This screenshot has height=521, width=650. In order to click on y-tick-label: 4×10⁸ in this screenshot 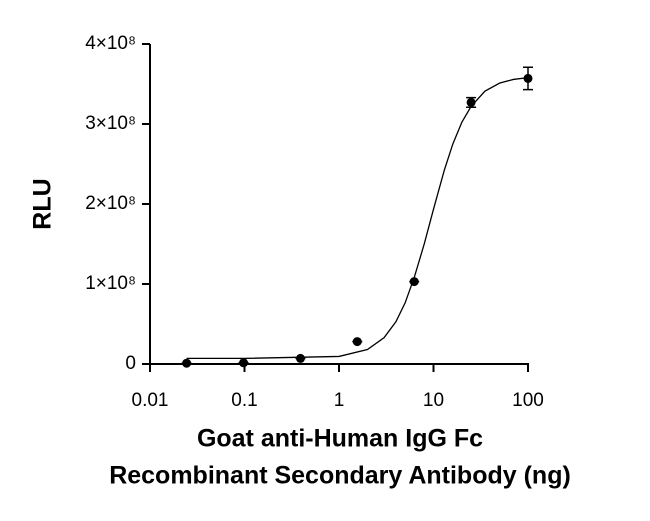, I will do `click(110, 43)`.